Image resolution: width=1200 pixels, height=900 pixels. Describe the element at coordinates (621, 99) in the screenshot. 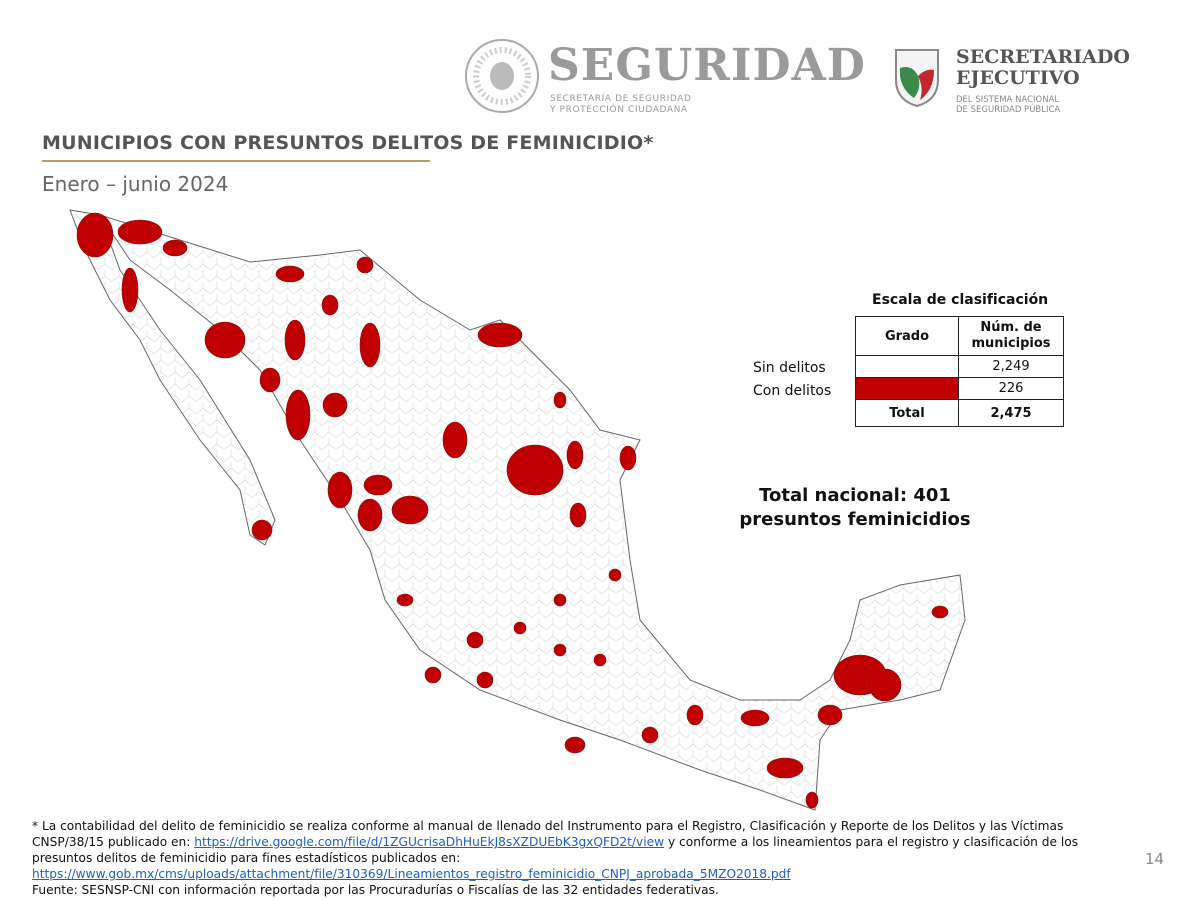

I see `logo-subtitle-line: SECRETARÍA DE SEGURIDAD` at that location.